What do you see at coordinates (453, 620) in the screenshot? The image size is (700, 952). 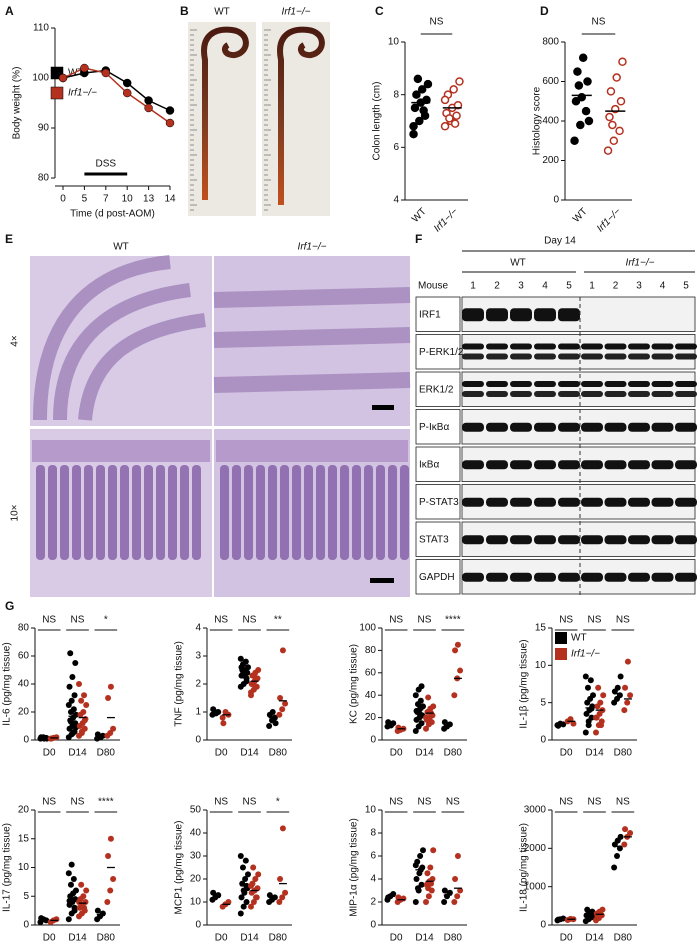 I see `significance-label: ****` at bounding box center [453, 620].